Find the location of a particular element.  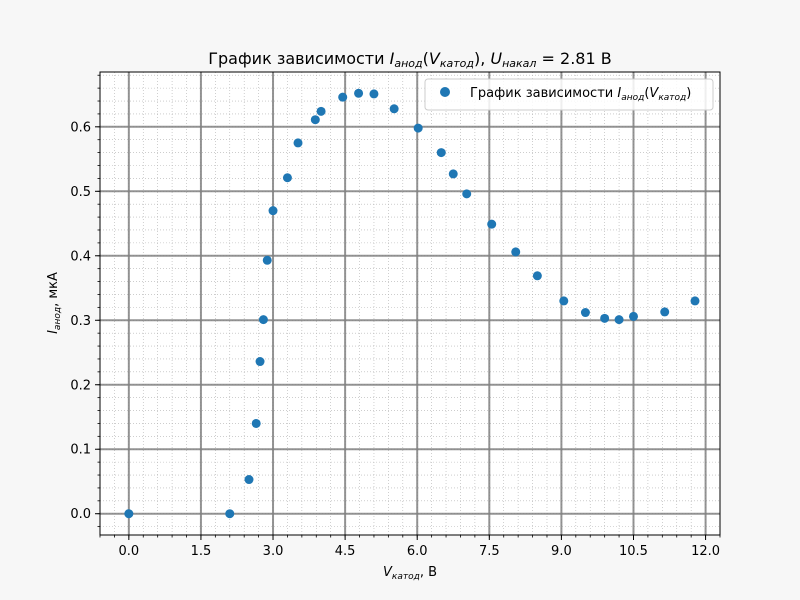

y-tick-label: 0.1 is located at coordinates (80, 450).